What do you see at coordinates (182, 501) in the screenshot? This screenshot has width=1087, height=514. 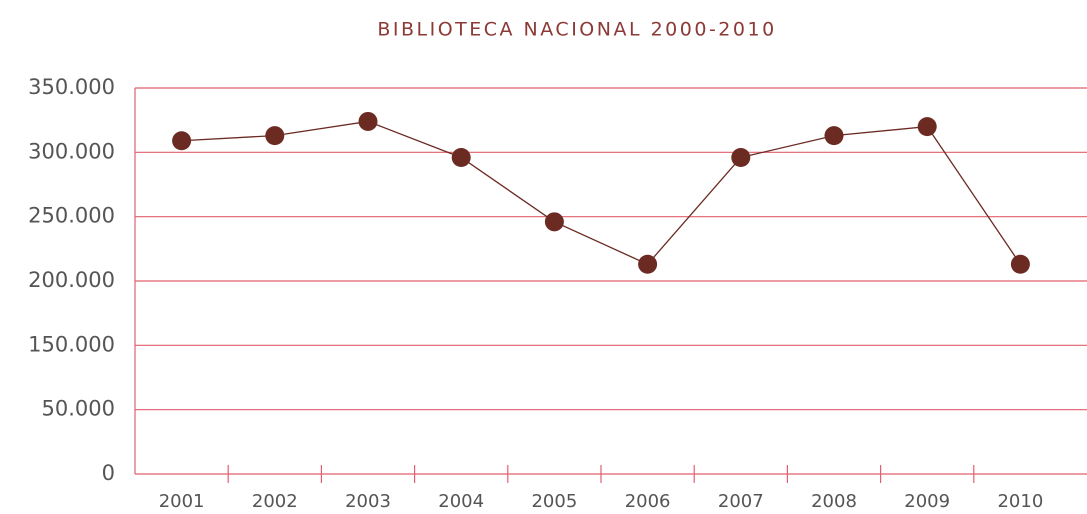 I see `x-tick-label: 2001` at bounding box center [182, 501].